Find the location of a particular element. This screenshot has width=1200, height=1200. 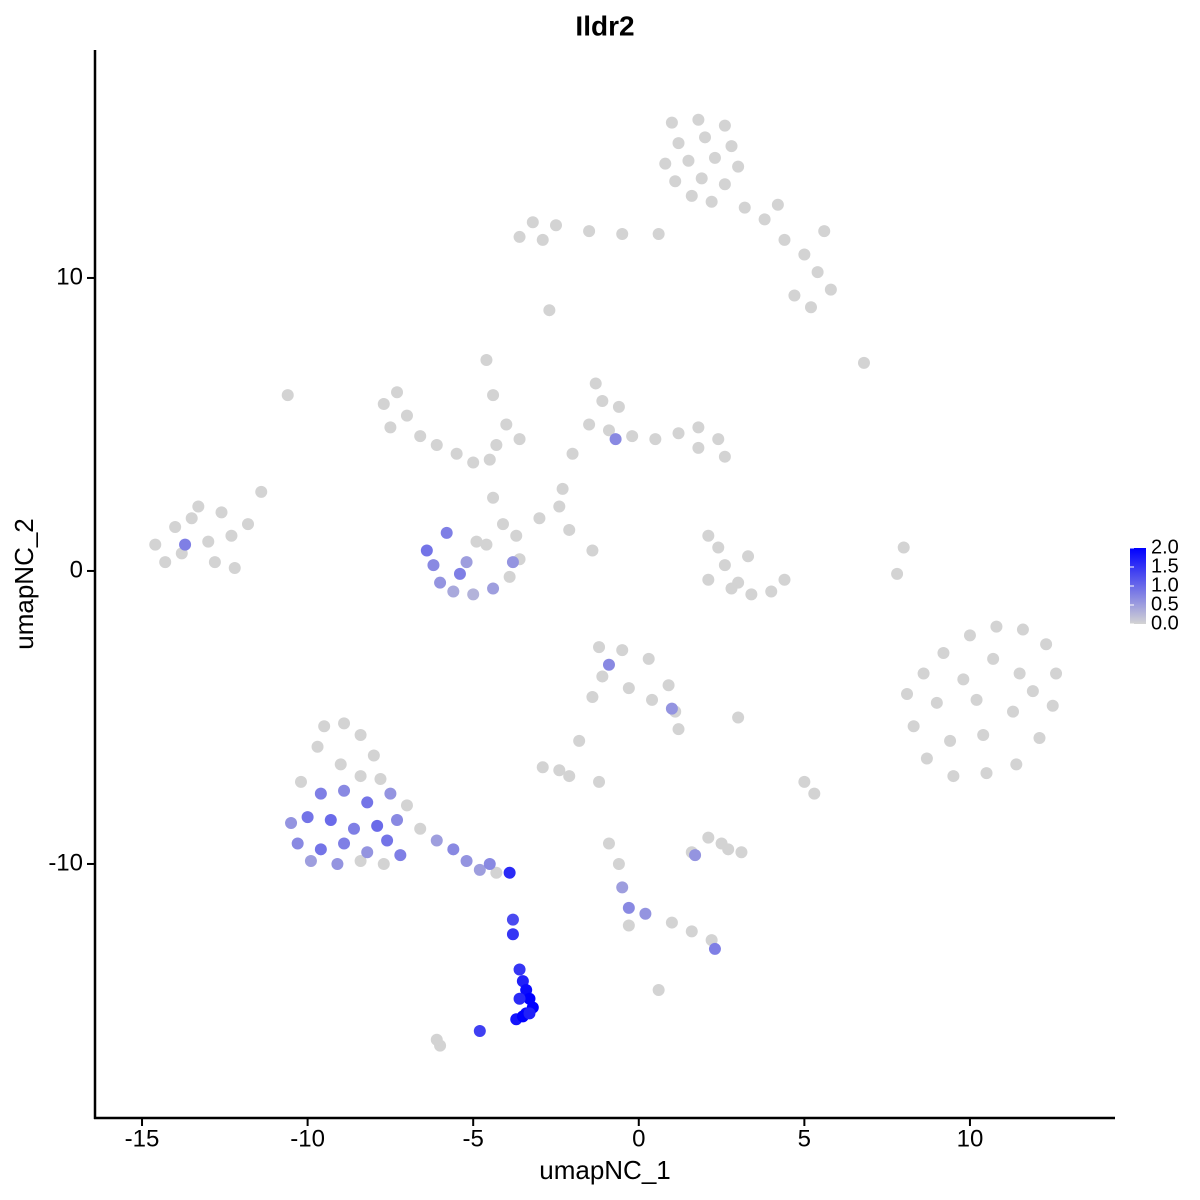

x-axis-title: umapNC_1 is located at coordinates (605, 1170).